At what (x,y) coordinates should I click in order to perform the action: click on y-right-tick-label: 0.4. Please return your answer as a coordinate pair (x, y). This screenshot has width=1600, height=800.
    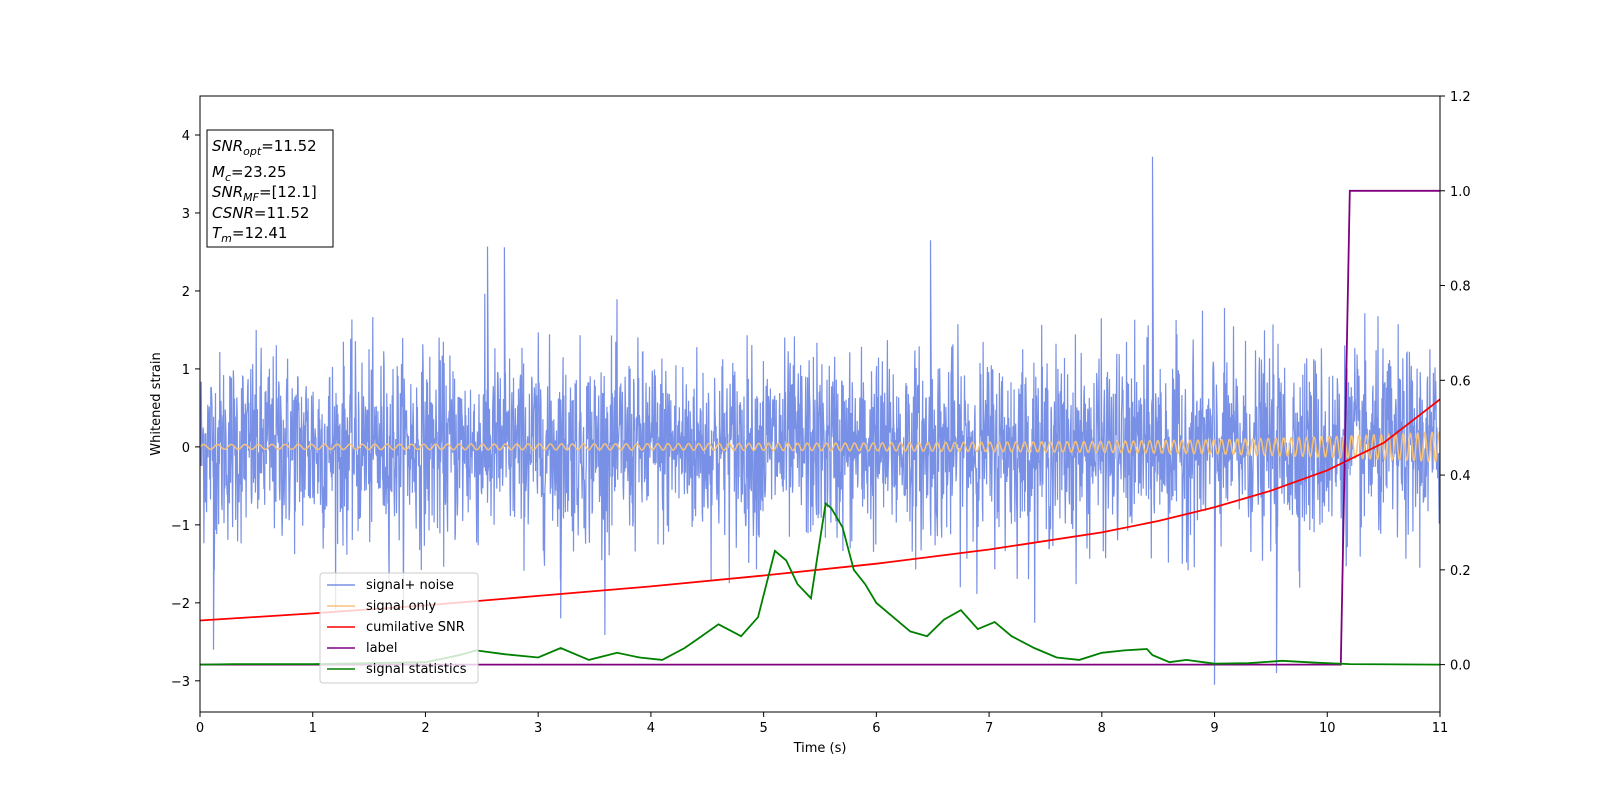
    Looking at the image, I should click on (1460, 476).